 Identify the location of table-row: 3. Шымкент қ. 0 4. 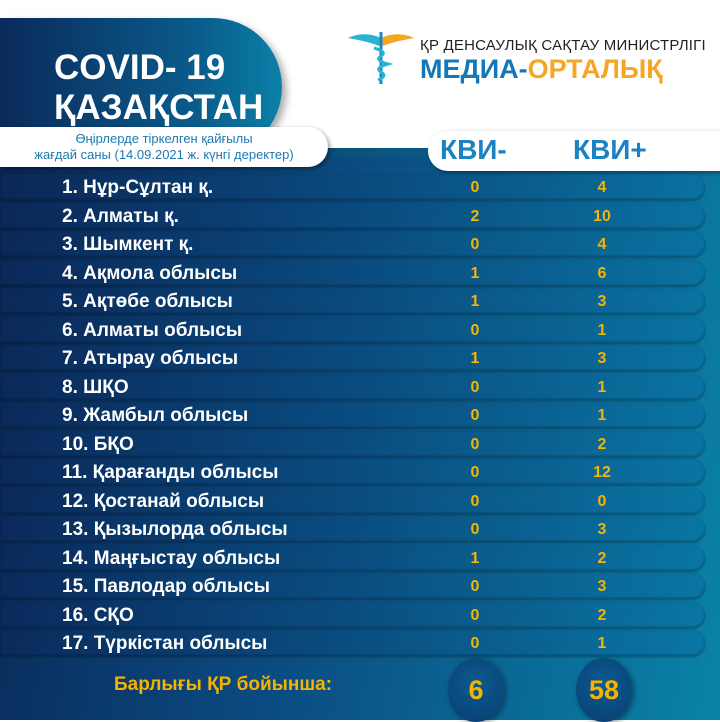
(352, 244).